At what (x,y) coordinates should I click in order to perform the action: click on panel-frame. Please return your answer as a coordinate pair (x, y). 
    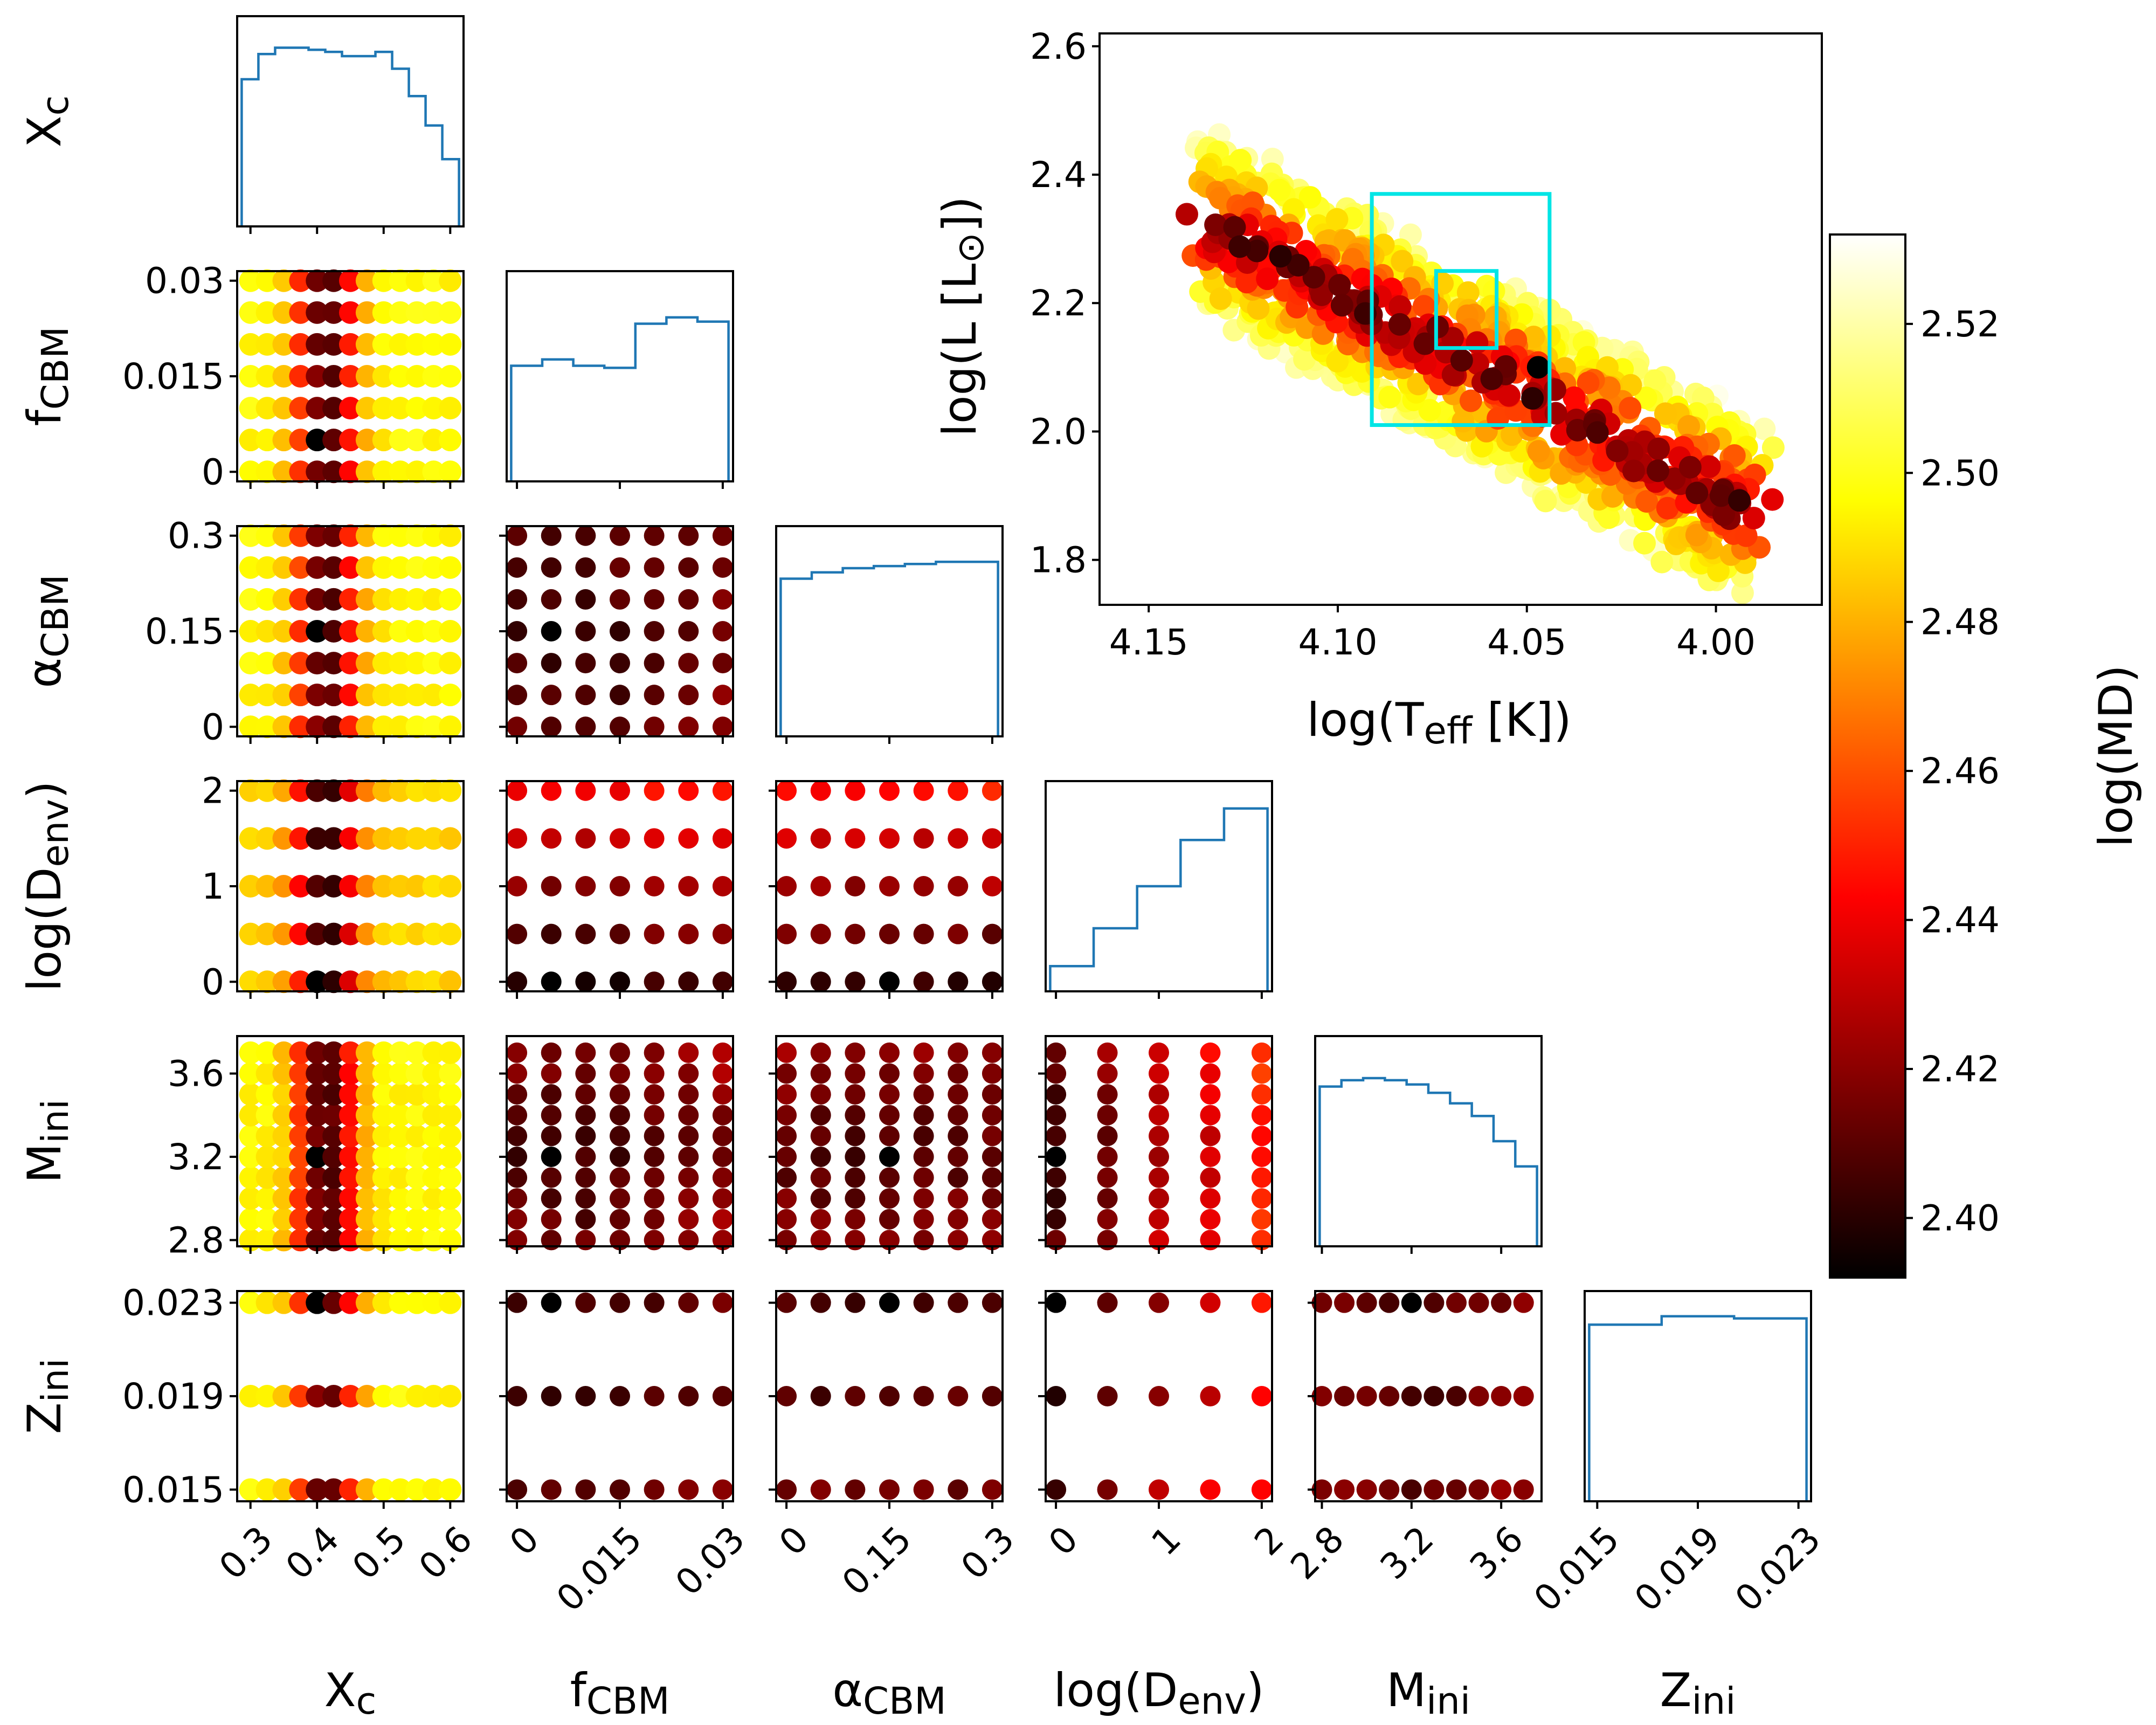
    Looking at the image, I should click on (1428, 1141).